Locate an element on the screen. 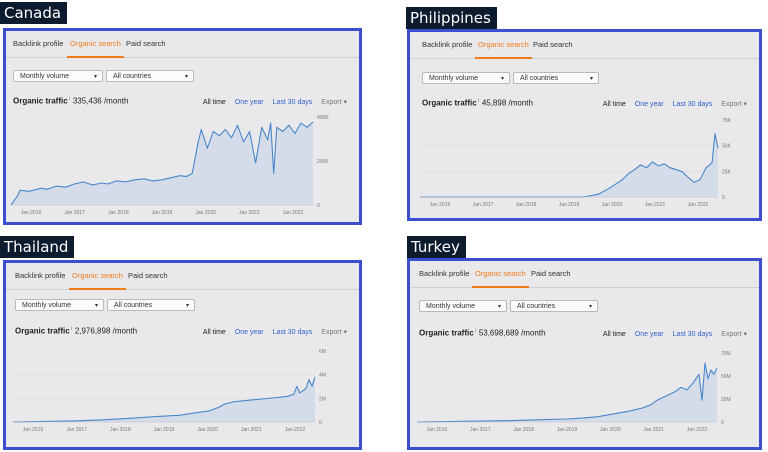 The height and width of the screenshot is (452, 768). x-tick-label: Jan 2020 is located at coordinates (612, 205).